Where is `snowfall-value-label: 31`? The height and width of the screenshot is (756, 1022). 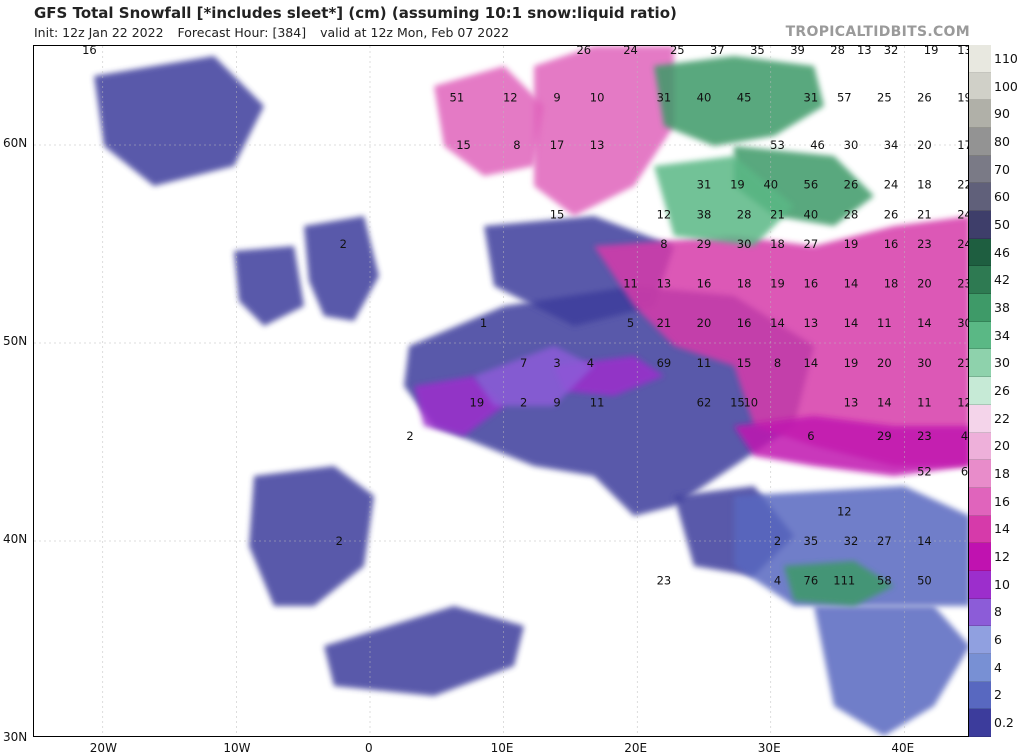 snowfall-value-label: 31 is located at coordinates (811, 98).